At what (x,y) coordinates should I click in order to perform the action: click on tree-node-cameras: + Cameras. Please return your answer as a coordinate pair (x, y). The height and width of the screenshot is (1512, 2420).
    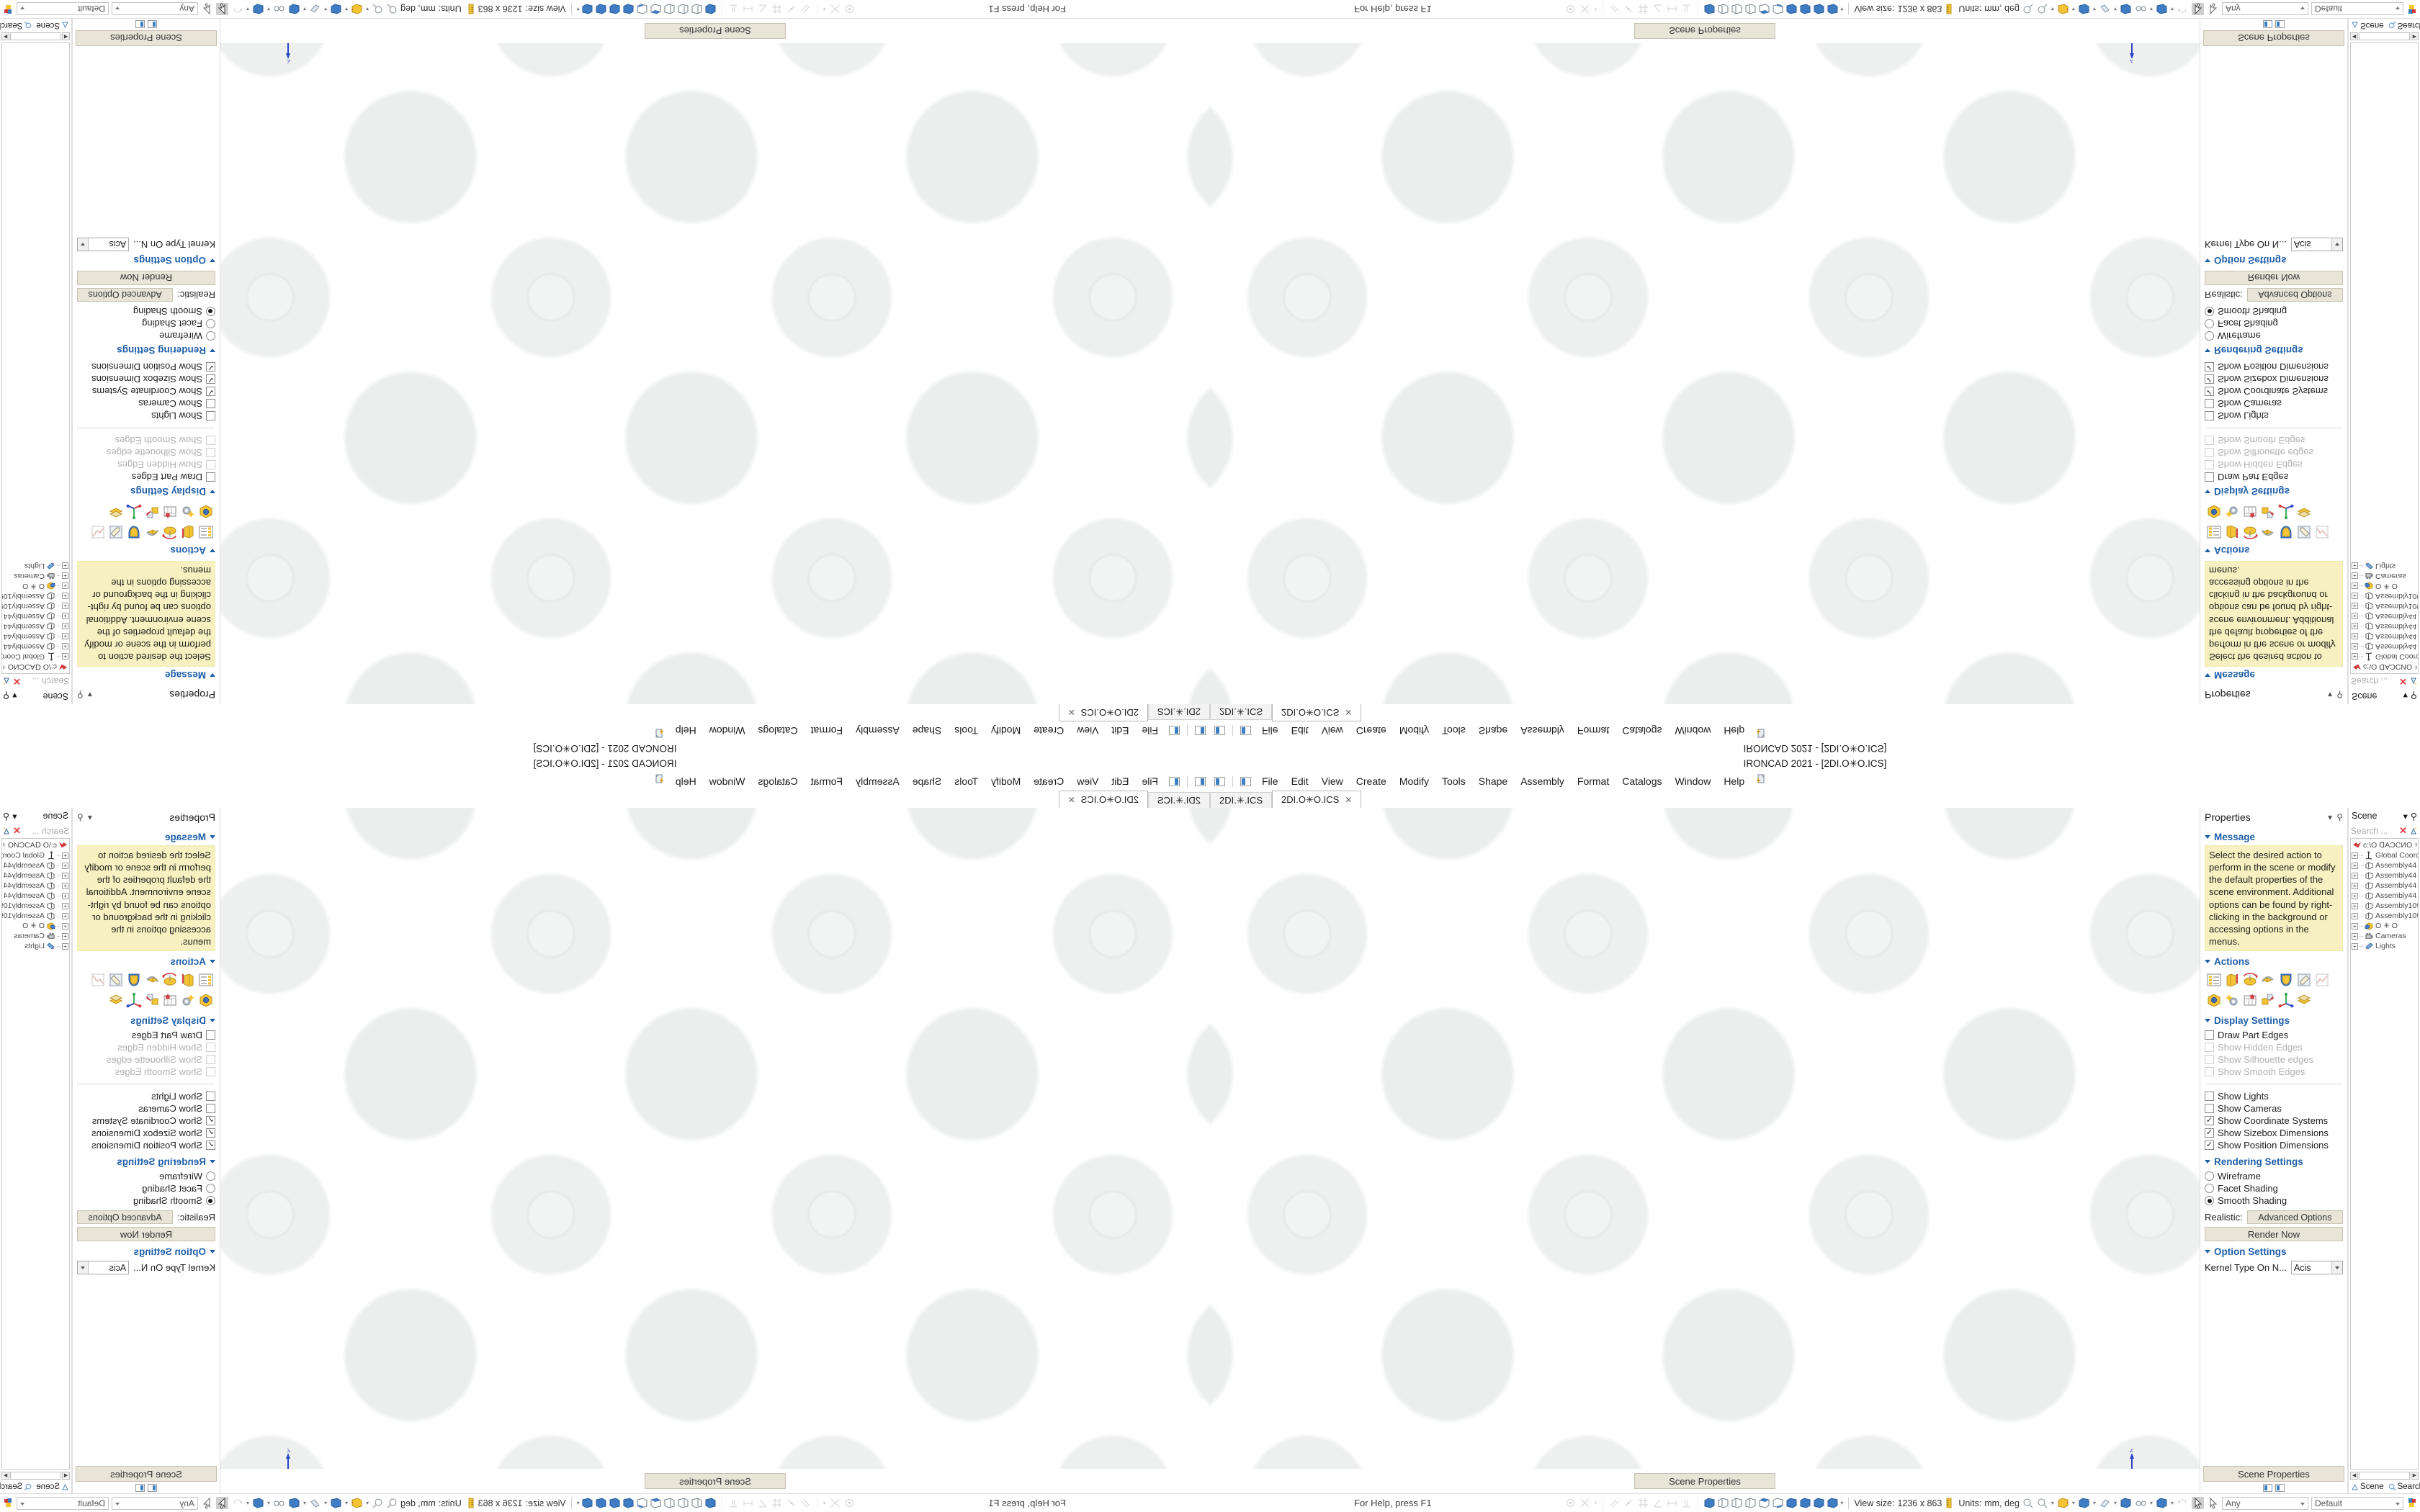
    Looking at the image, I should click on (35, 576).